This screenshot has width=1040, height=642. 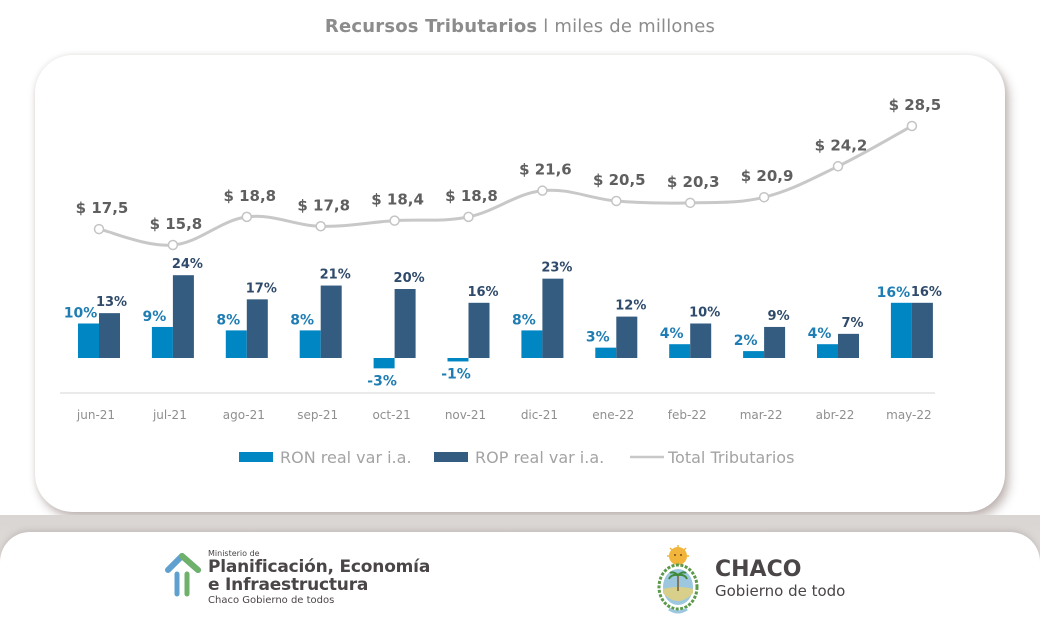 I want to click on ministry-prefix: Ministerio de, so click(x=234, y=553).